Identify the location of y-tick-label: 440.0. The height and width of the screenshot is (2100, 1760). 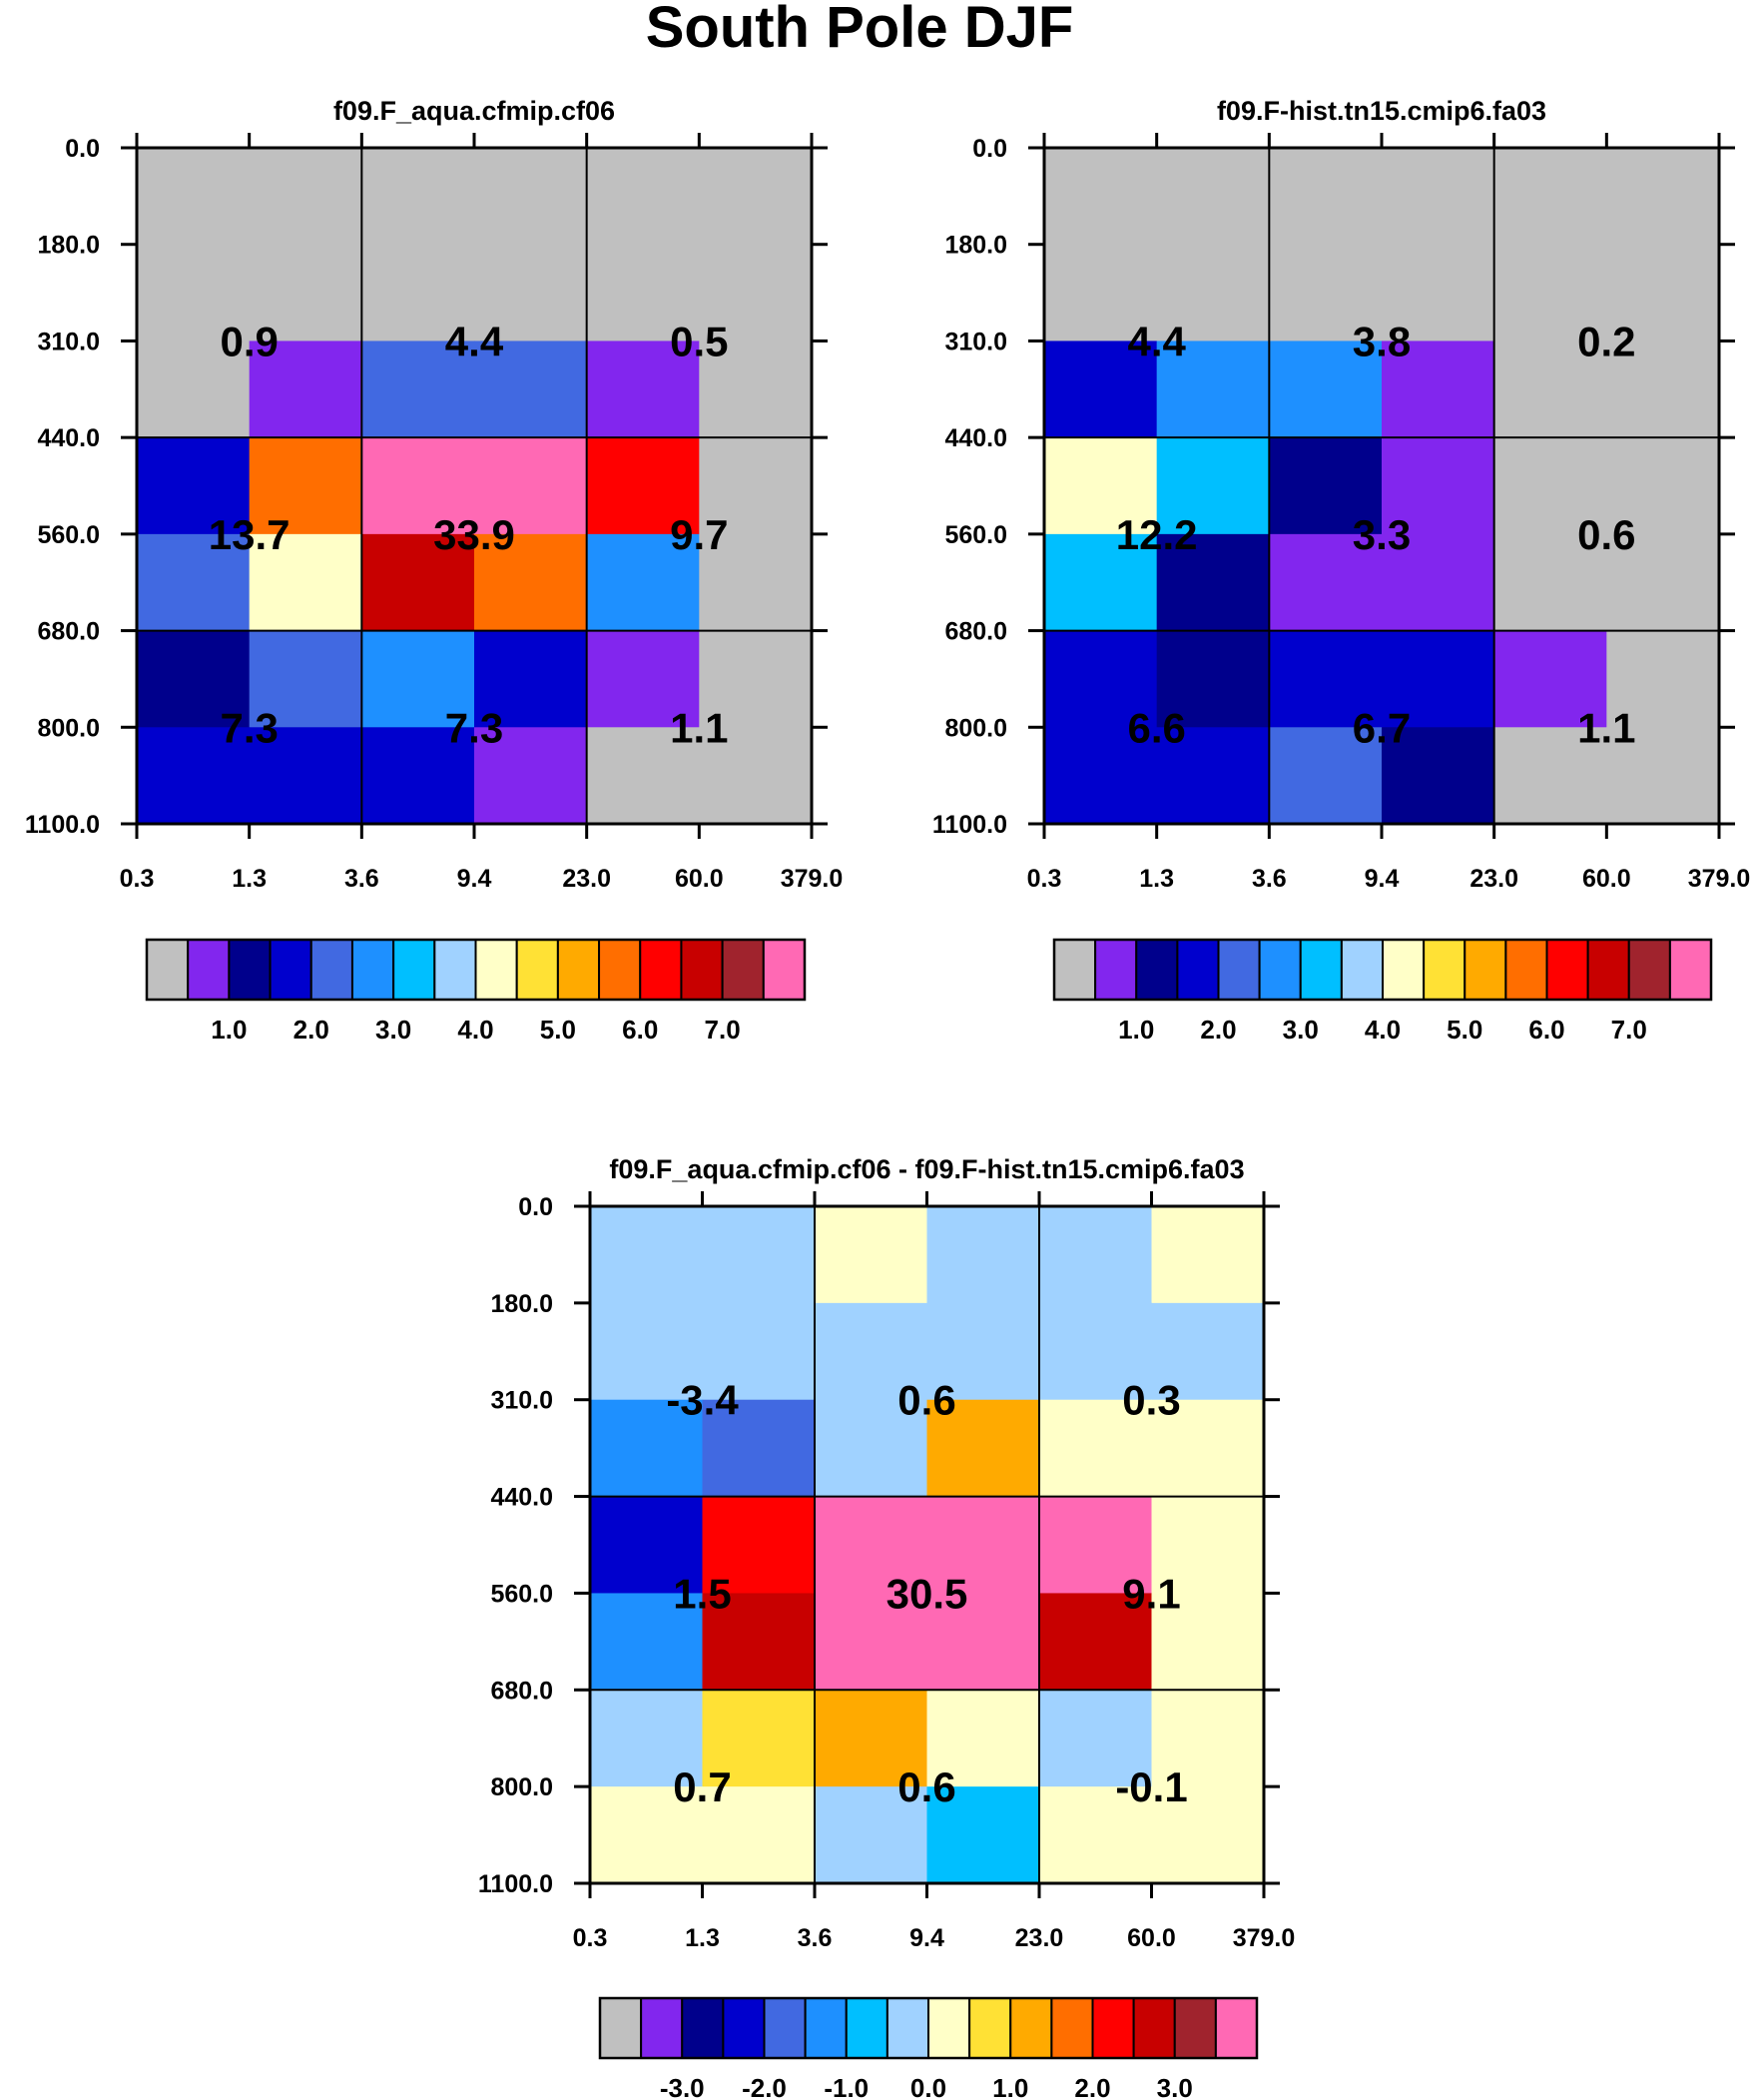
(521, 1498).